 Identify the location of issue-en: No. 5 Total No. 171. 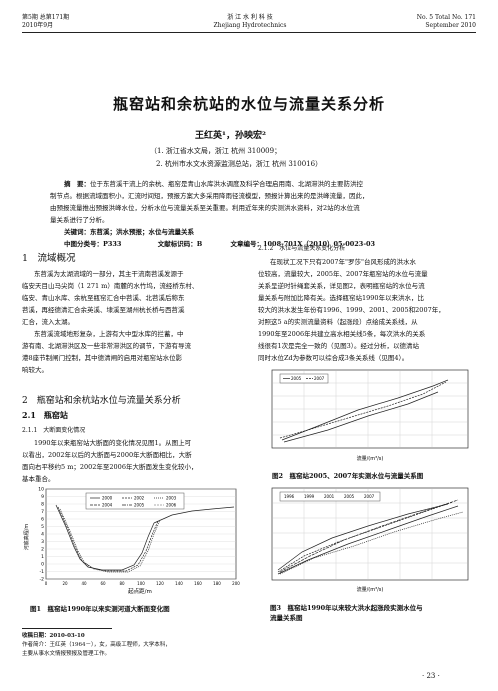
(446, 17).